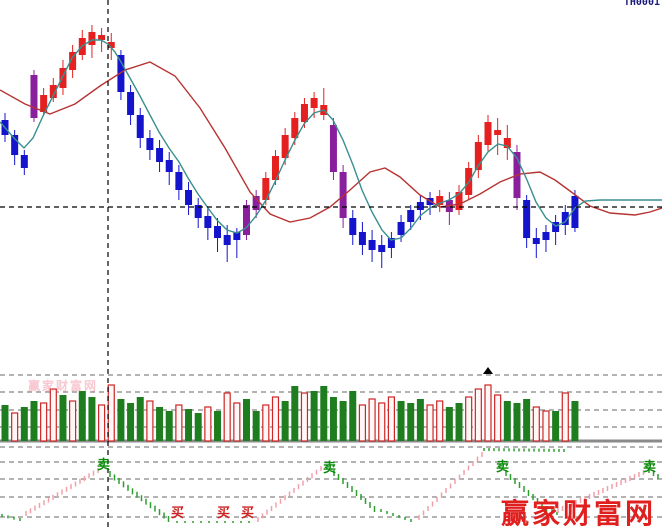 The width and height of the screenshot is (662, 530). What do you see at coordinates (488, 370) in the screenshot?
I see `triangle-marker-icon` at bounding box center [488, 370].